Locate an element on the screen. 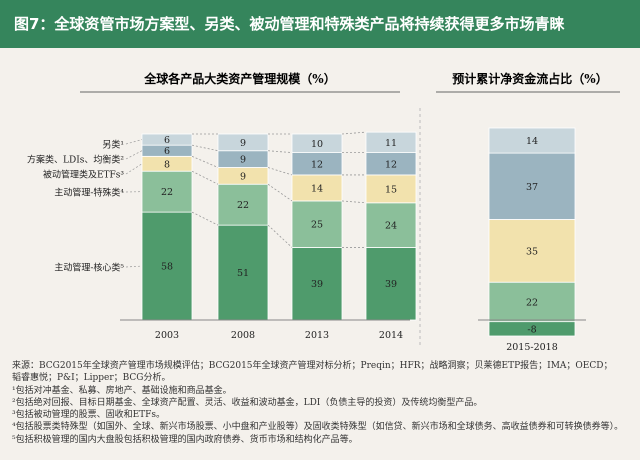 The image size is (640, 460). series-label: 被动管理类及ETFs³ is located at coordinates (83, 175).